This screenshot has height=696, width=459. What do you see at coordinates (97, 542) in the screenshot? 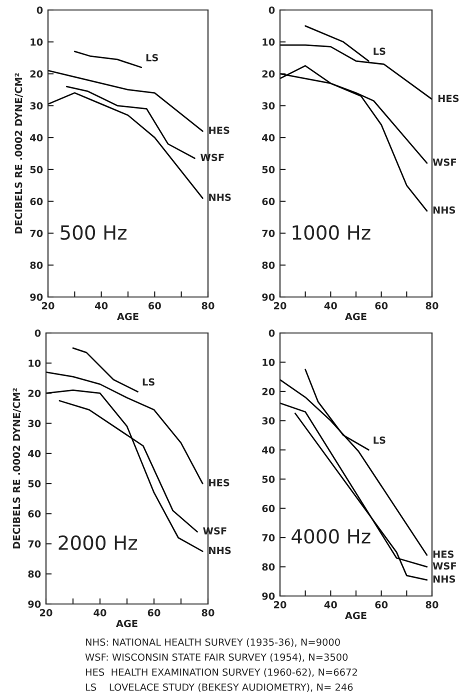
I see `text: 2000 Hz` at bounding box center [97, 542].